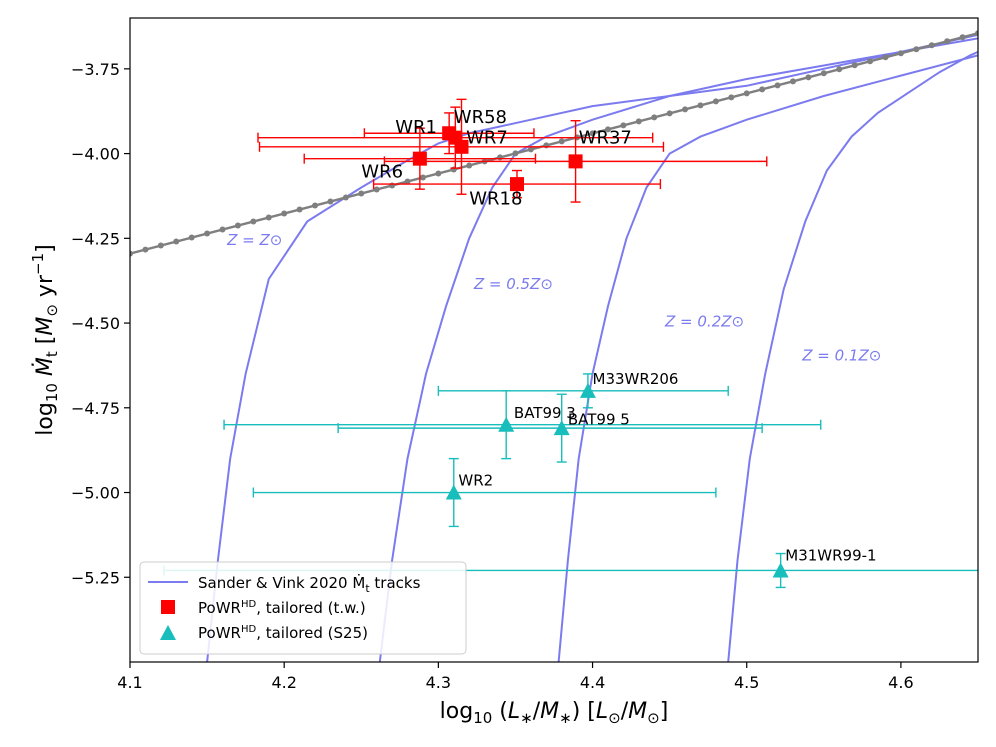 Image resolution: width=996 pixels, height=747 pixels. I want to click on track-label-0: Z = Z⊙, so click(254, 240).